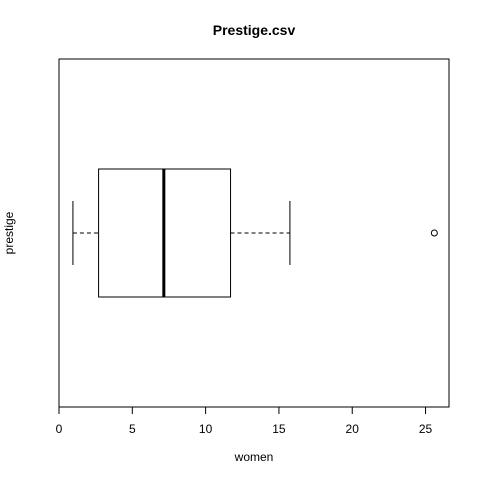  Describe the element at coordinates (426, 429) in the screenshot. I see `x-tick-label: 25` at that location.